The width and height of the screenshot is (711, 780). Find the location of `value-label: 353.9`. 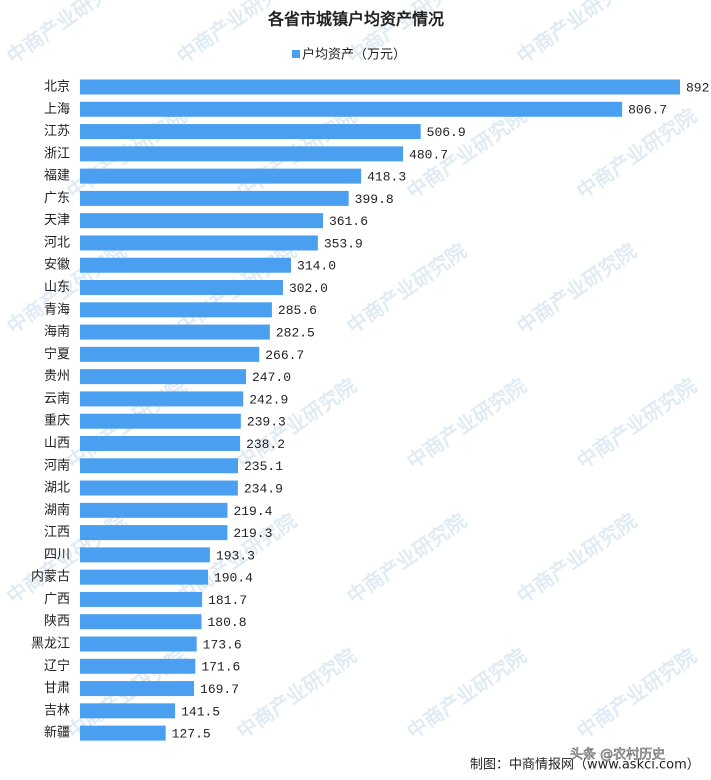

value-label: 353.9 is located at coordinates (343, 243).